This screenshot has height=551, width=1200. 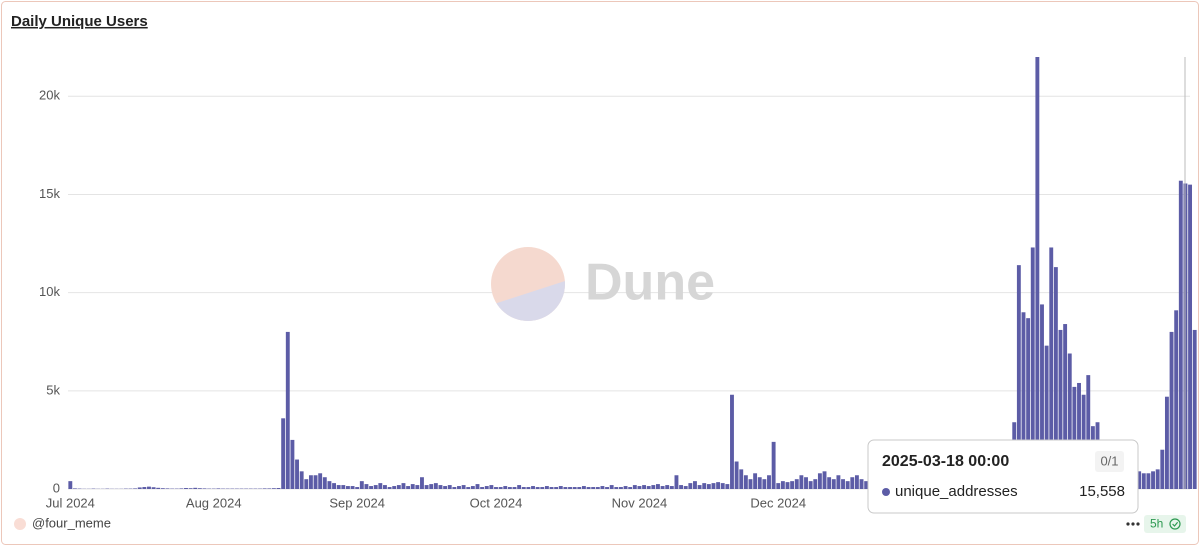 What do you see at coordinates (49, 291) in the screenshot?
I see `y-tick-label: 10k` at bounding box center [49, 291].